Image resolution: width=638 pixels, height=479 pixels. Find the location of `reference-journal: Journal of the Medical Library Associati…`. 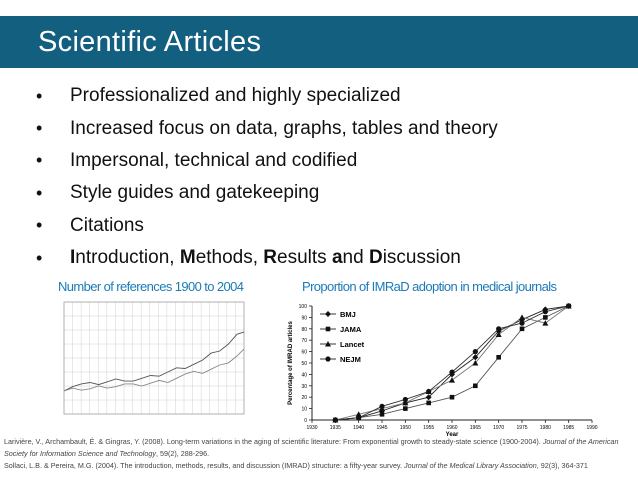

reference-journal: Journal of the Medical Library Associati… is located at coordinates (470, 465).